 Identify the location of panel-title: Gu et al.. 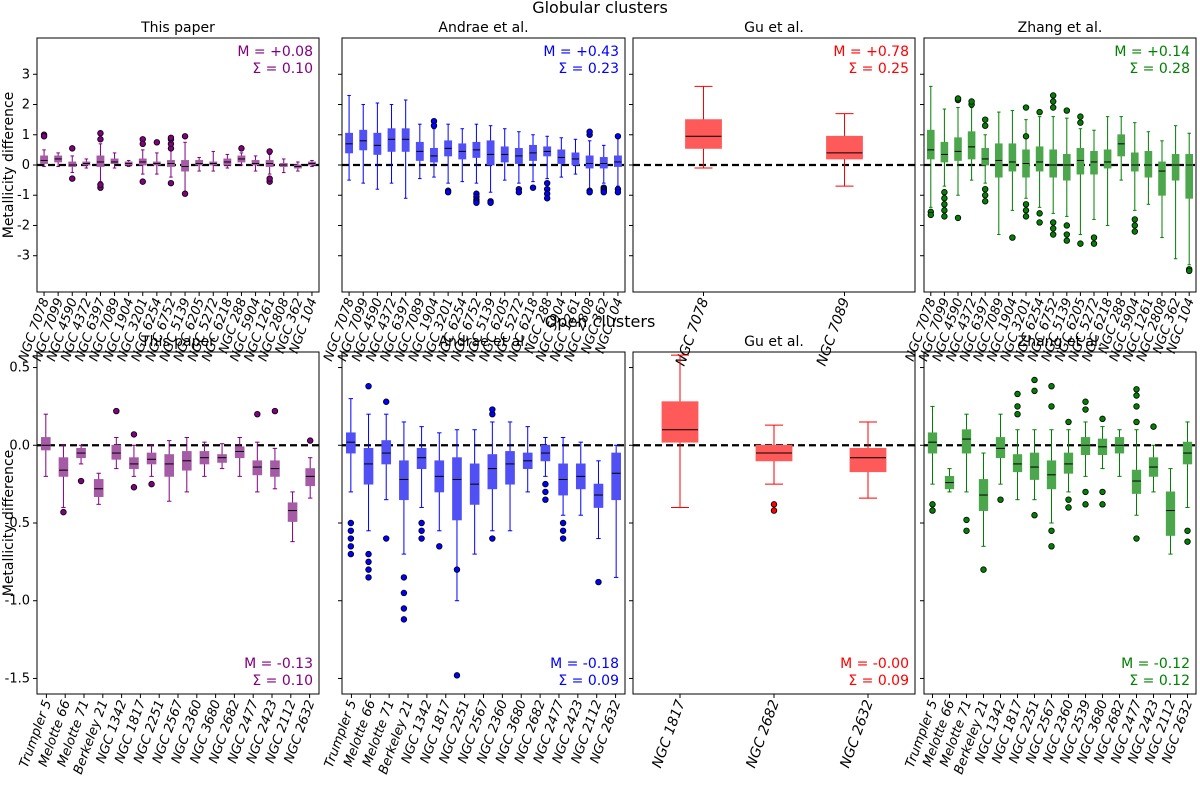
(774, 342).